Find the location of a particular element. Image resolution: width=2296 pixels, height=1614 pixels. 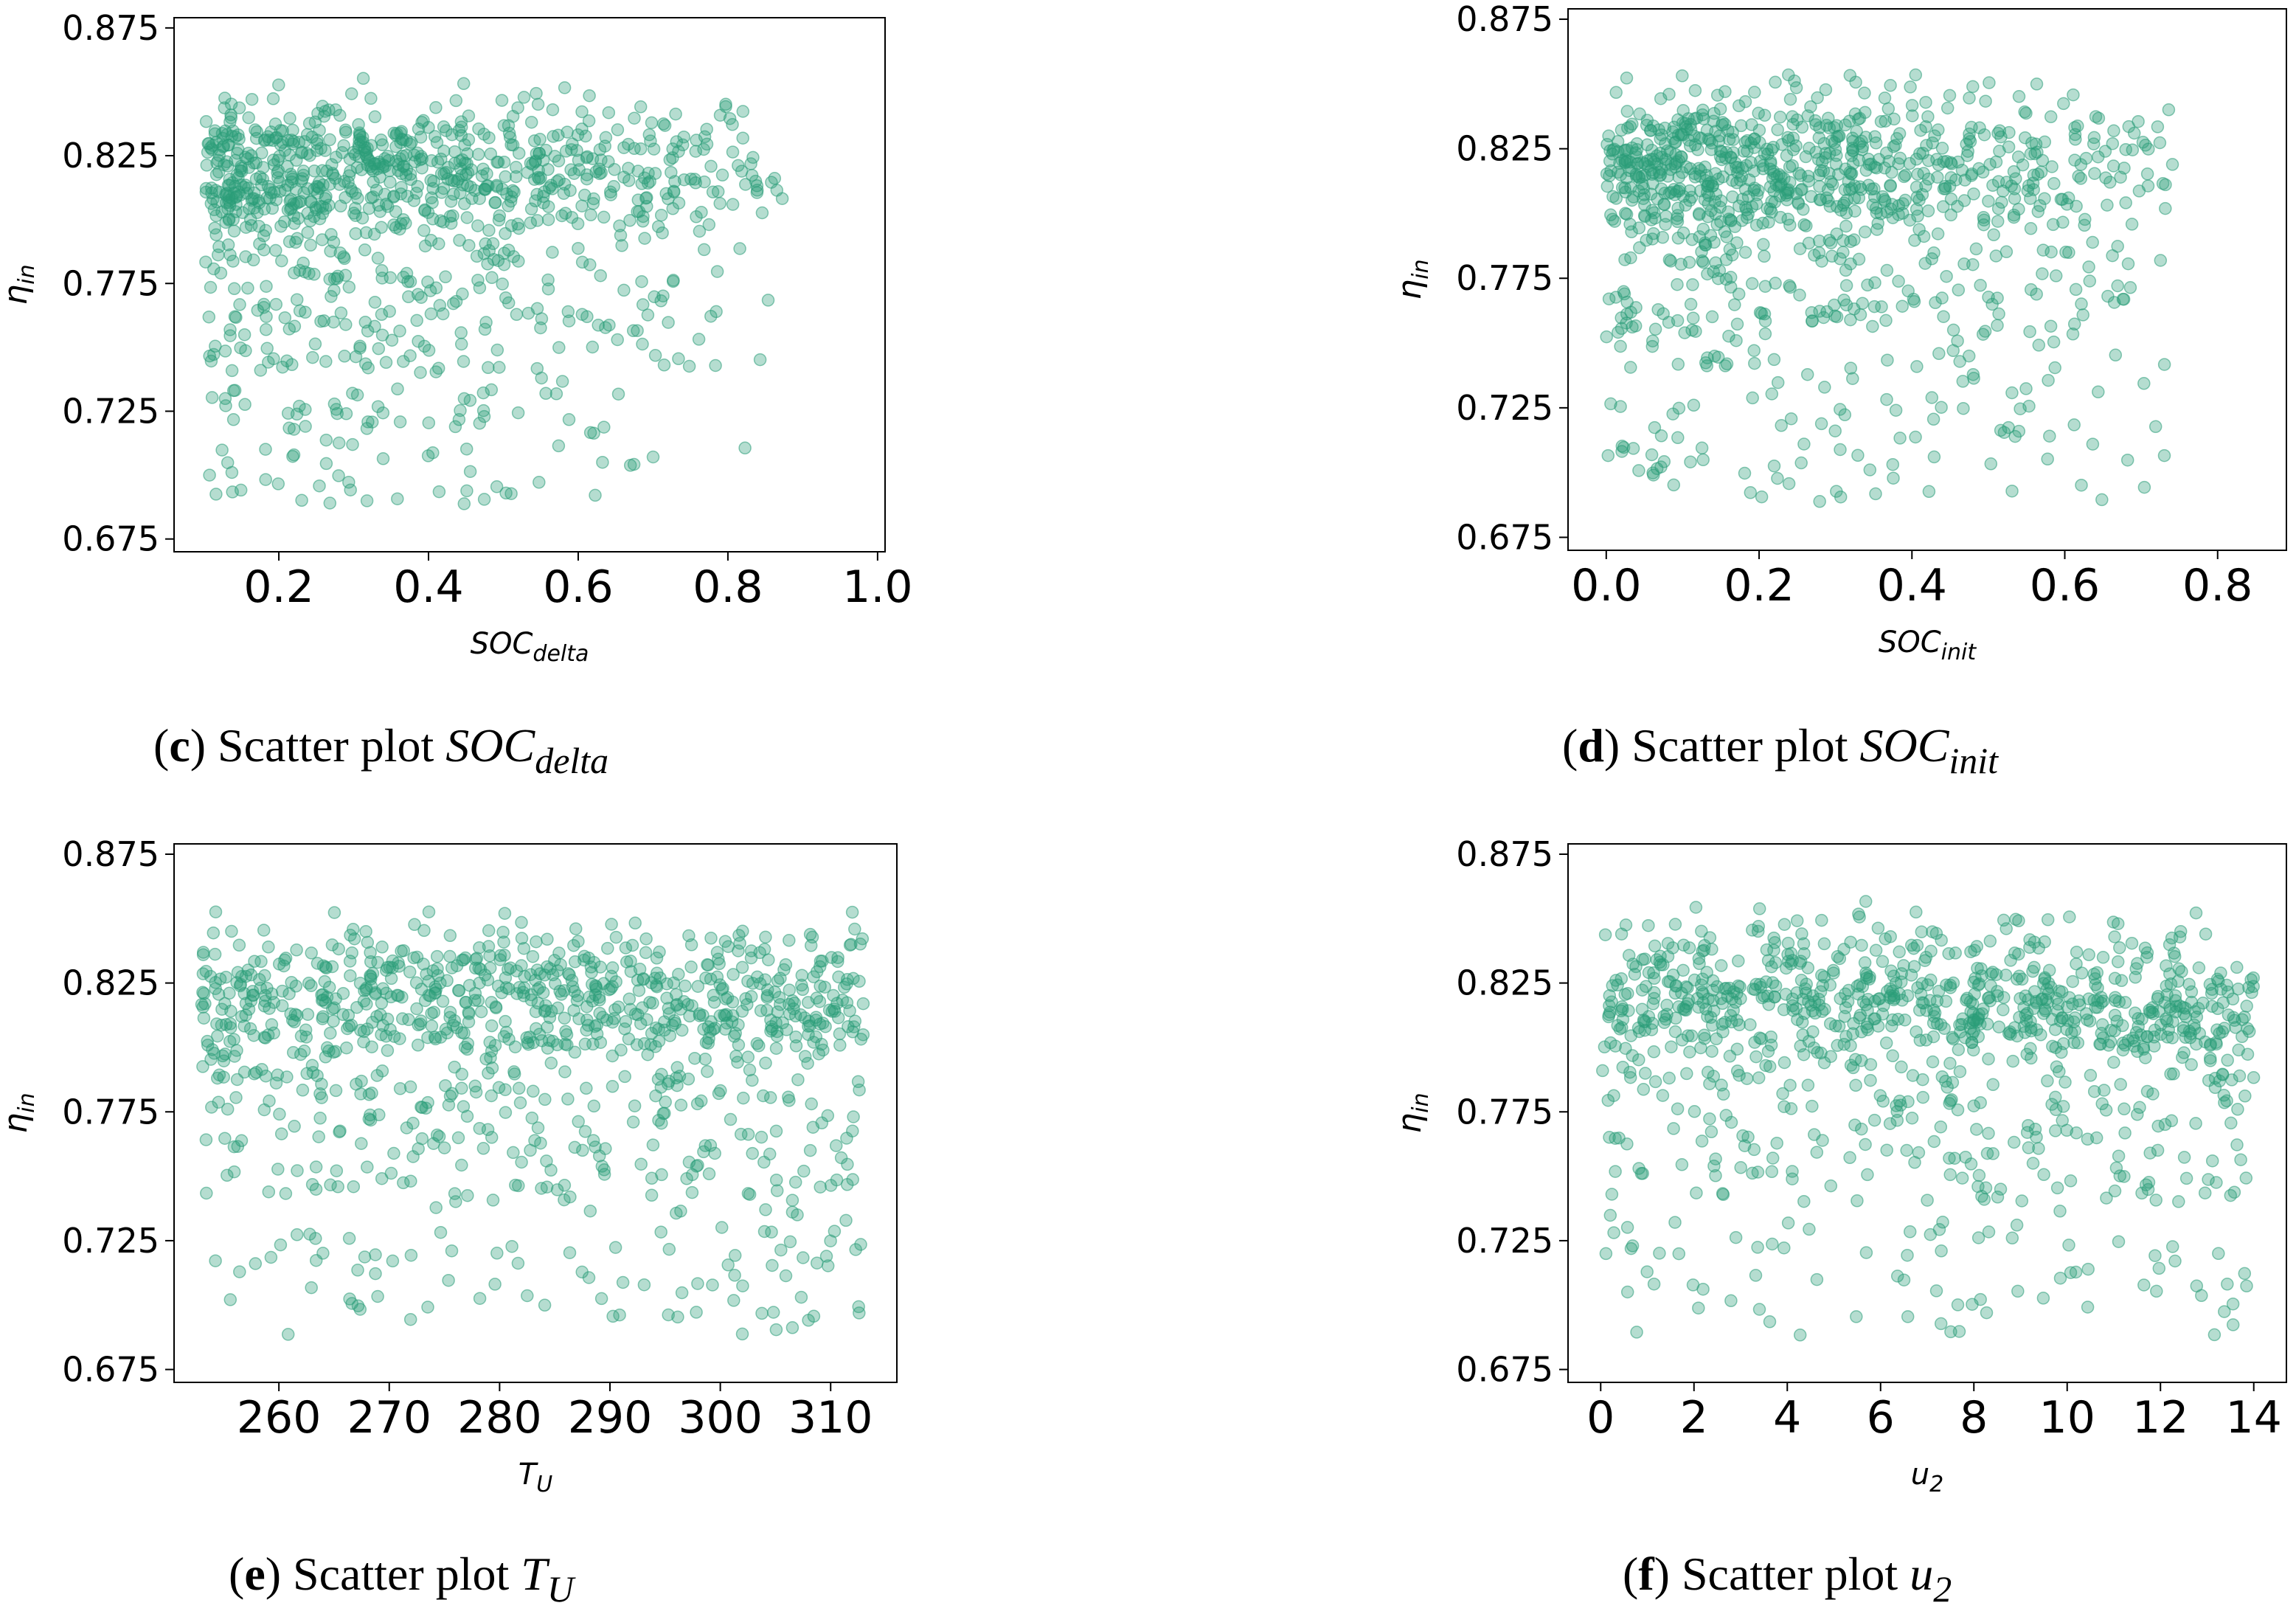

x-tick-label: 0.4 is located at coordinates (428, 587).